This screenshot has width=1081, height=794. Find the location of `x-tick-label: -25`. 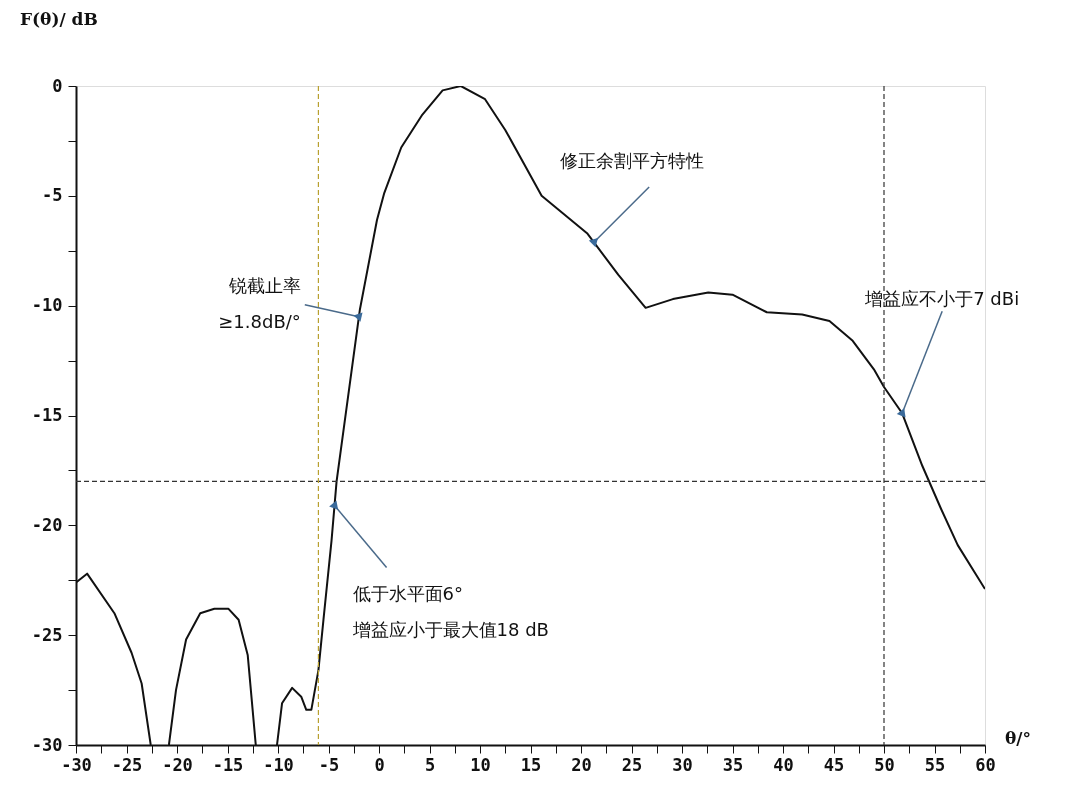

x-tick-label: -25 is located at coordinates (127, 764).